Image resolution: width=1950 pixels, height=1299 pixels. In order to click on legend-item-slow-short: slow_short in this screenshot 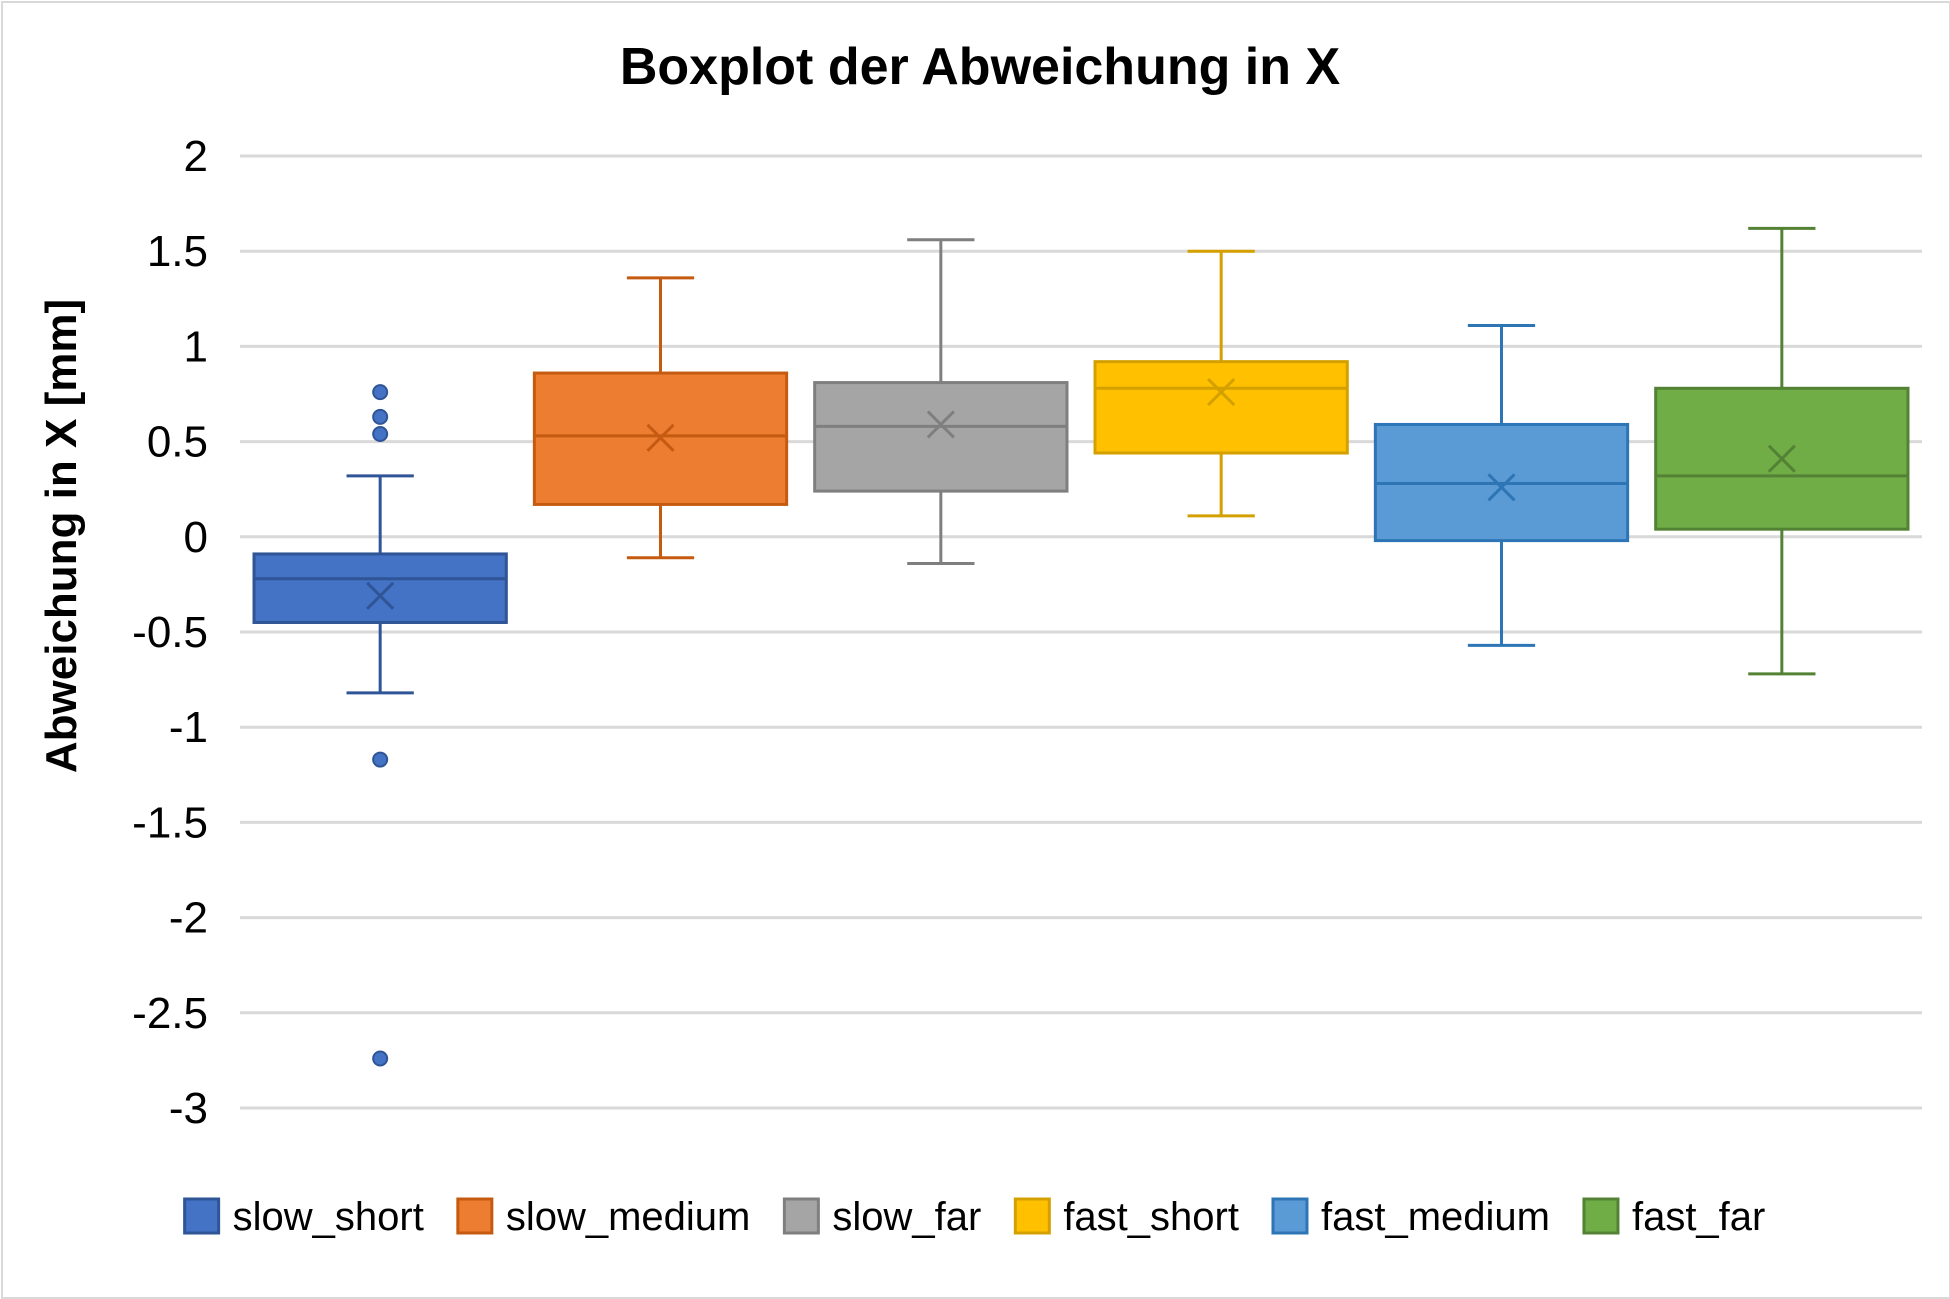, I will do `click(303, 1217)`.